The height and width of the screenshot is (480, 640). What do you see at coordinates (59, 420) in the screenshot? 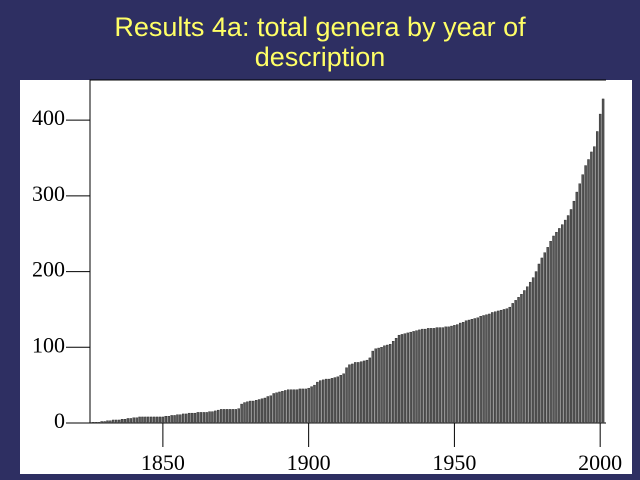
I see `y-tick-label: 0` at bounding box center [59, 420].